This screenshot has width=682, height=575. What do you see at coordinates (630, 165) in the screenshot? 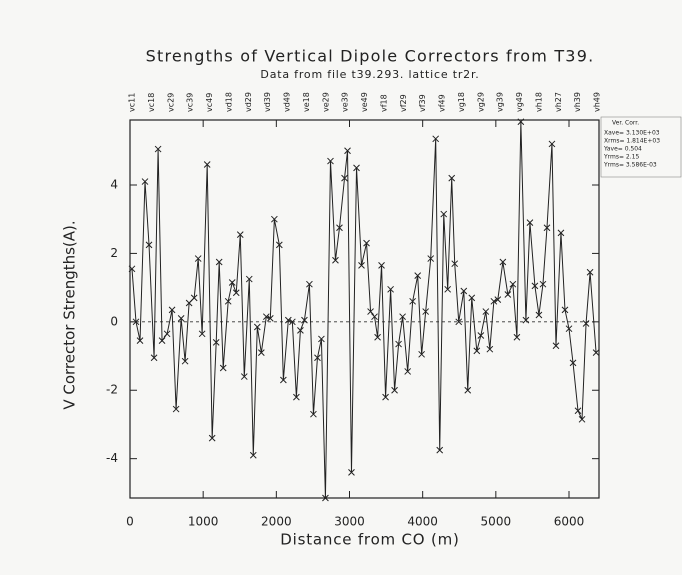
I see `legend-stat: Yrms= 3.586E-03` at bounding box center [630, 165].